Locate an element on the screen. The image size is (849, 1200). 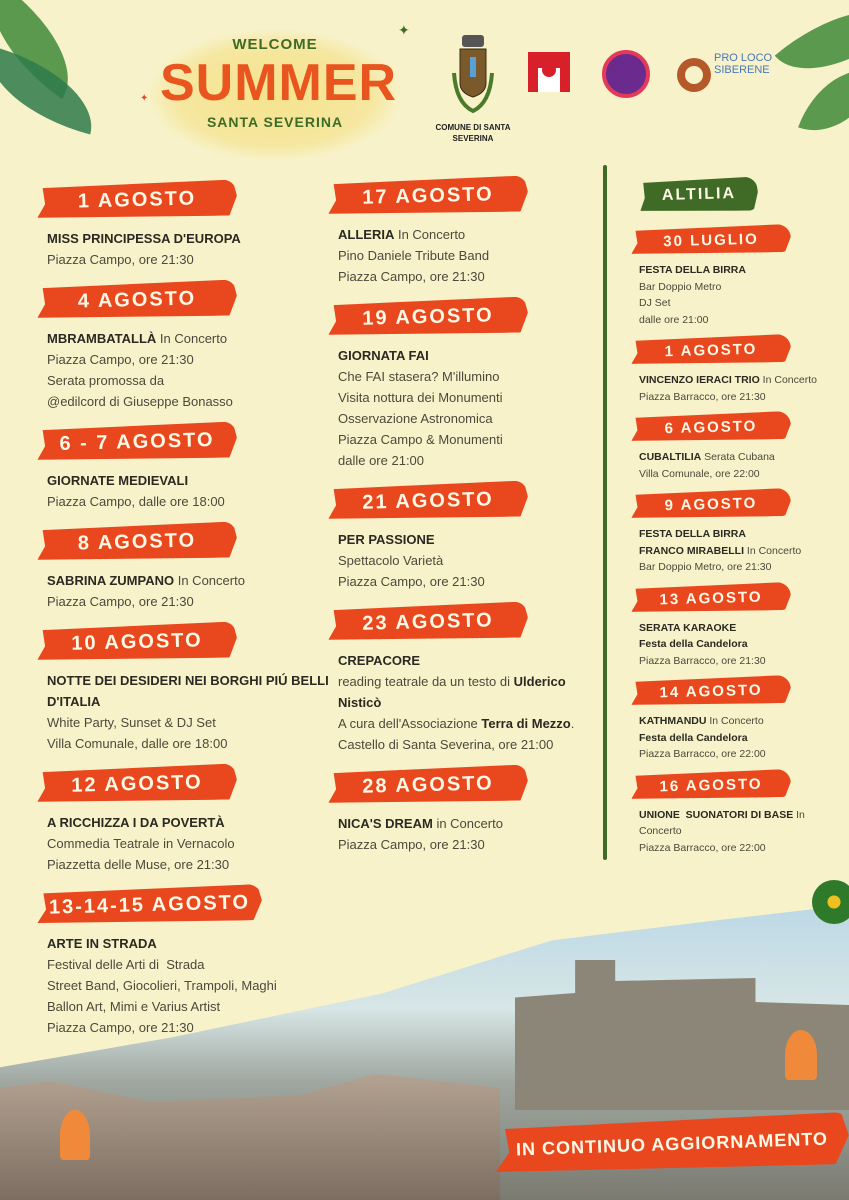
date-banner: 21 AGOSTO is located at coordinates (428, 500).